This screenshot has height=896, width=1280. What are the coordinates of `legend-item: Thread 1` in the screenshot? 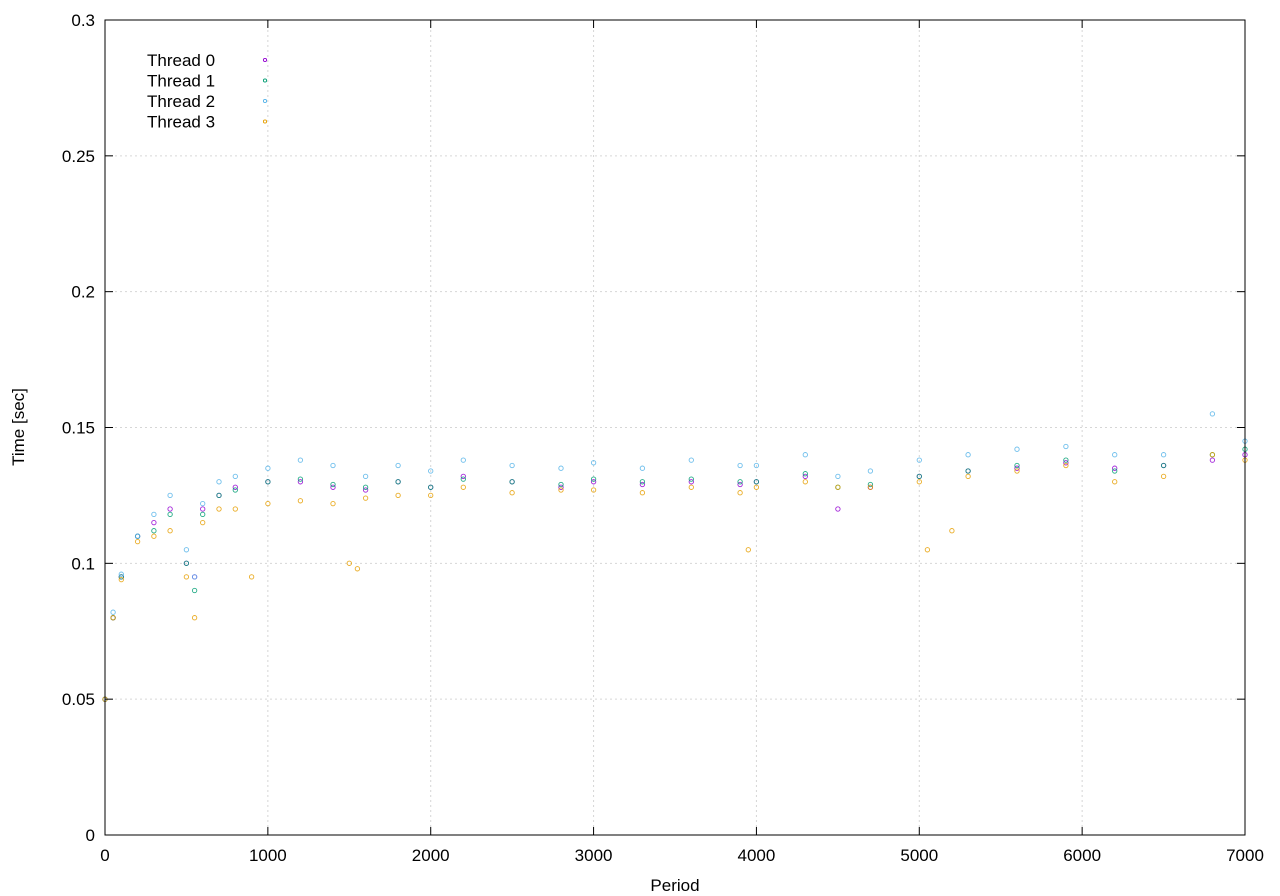 It's located at (207, 81).